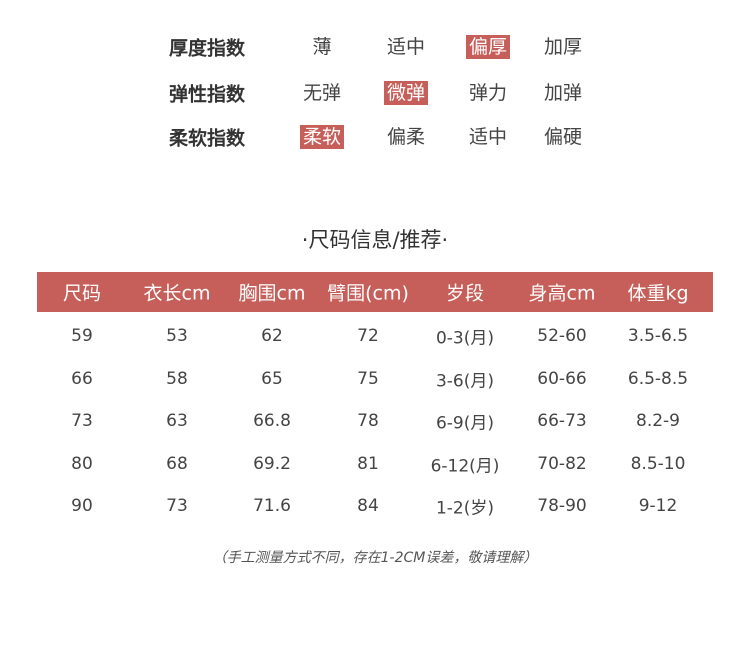 The image size is (750, 647). Describe the element at coordinates (465, 338) in the screenshot. I see `table-cell: 0-3(月)` at that location.